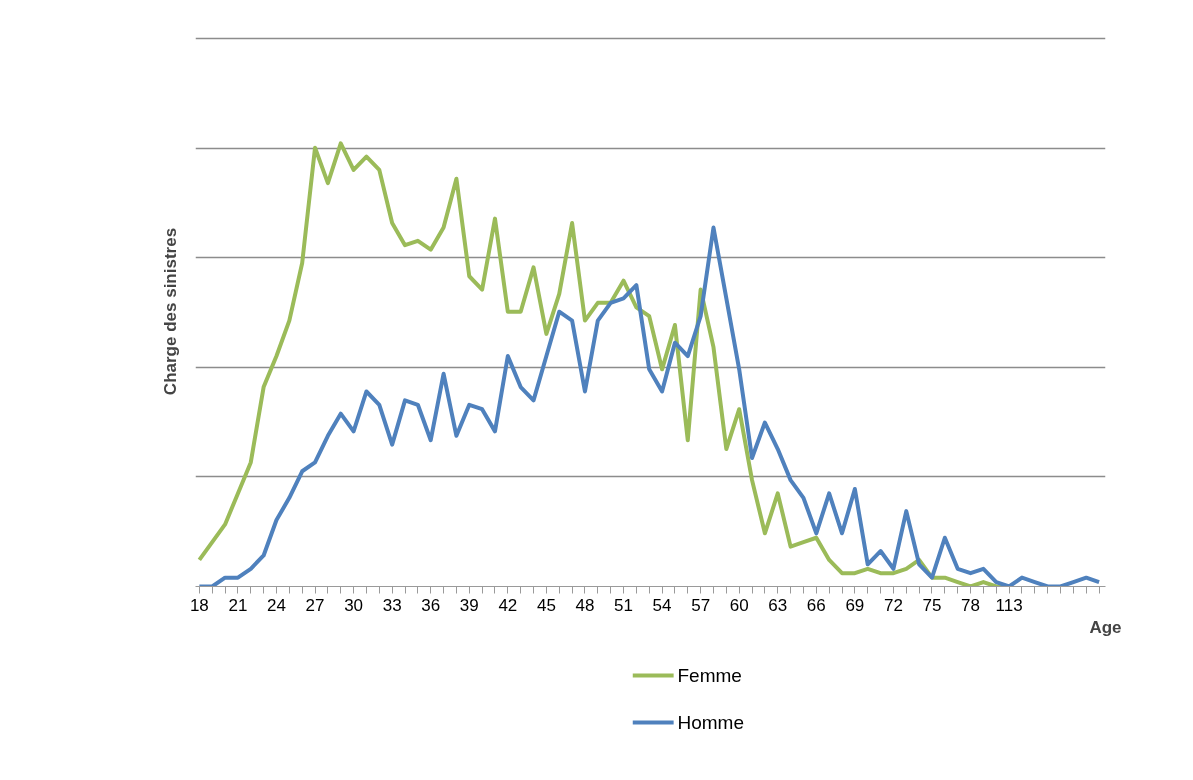 The image size is (1193, 780). Describe the element at coordinates (893, 605) in the screenshot. I see `x-tick-label: 72` at that location.